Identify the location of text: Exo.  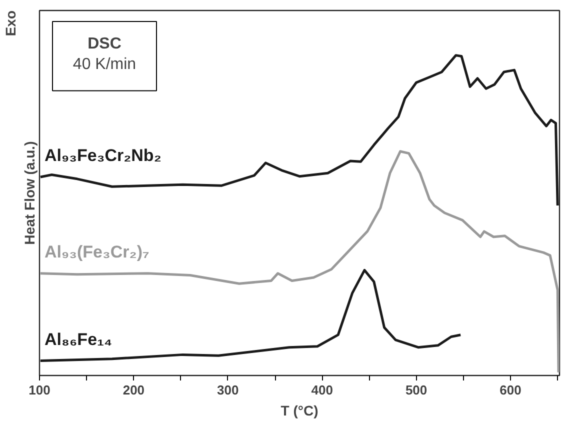
(10, 23).